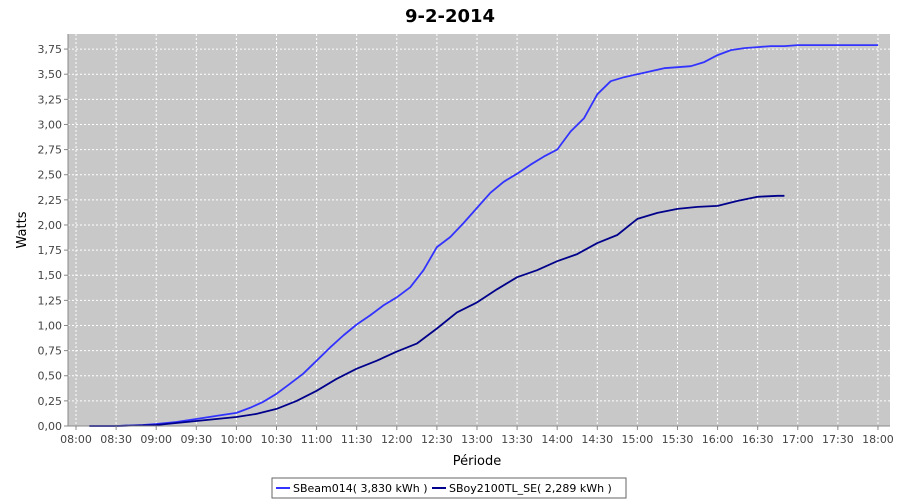  I want to click on x-tick-label: 09:00, so click(156, 439).